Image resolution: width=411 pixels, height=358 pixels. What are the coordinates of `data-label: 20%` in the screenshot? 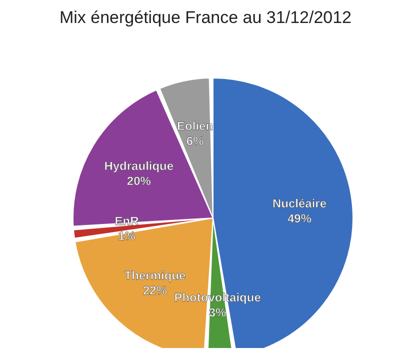 It's located at (139, 181).